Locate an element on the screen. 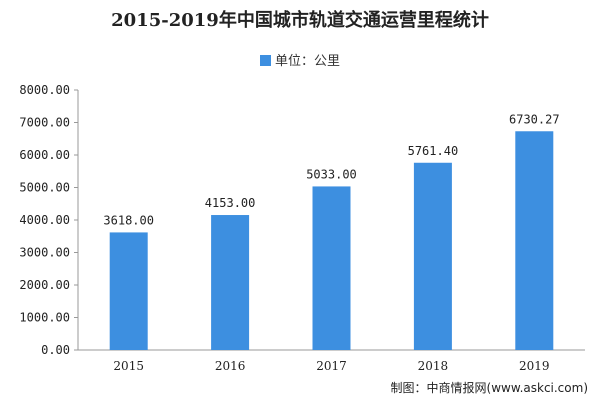  x-tick-label: 2018 is located at coordinates (433, 366).